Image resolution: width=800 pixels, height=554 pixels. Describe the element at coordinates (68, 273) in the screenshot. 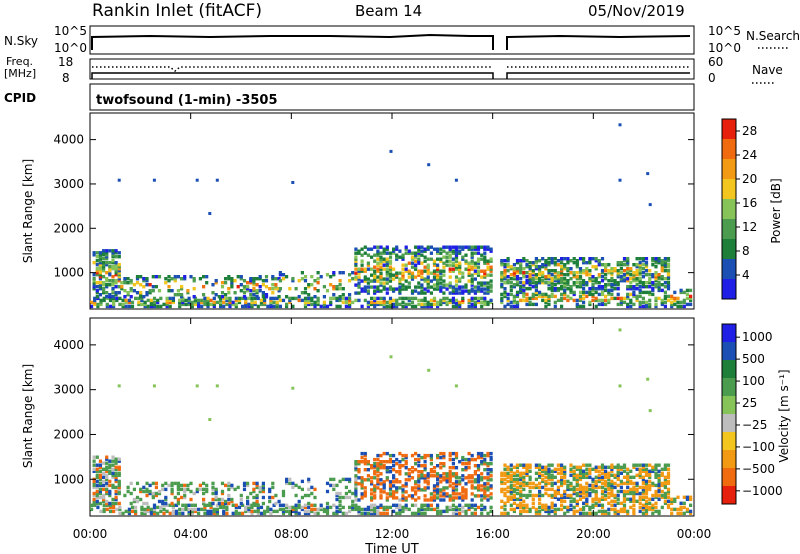

I see `y-tick-label: 1000` at that location.